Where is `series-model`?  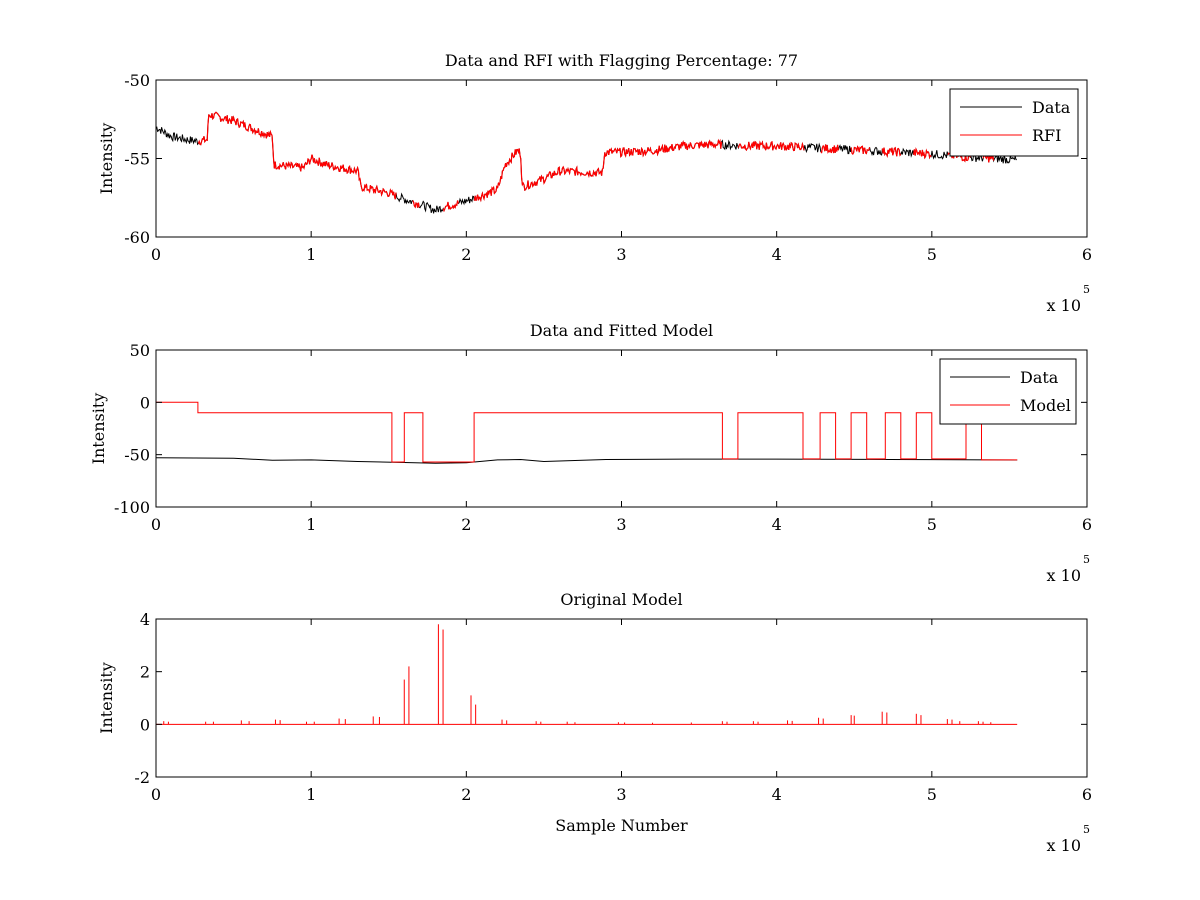 series-model is located at coordinates (587, 432).